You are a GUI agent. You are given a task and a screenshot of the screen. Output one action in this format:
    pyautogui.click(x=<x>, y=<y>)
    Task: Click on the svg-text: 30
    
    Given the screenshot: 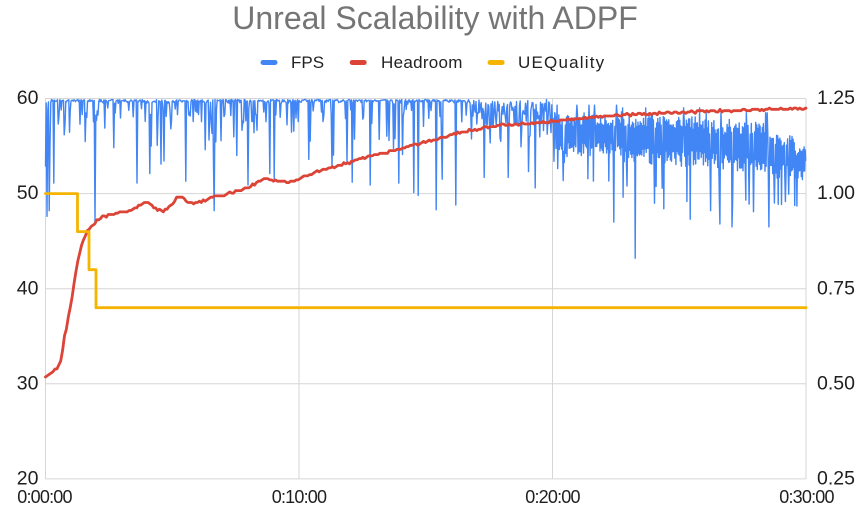 What is the action you would take?
    pyautogui.click(x=28, y=383)
    